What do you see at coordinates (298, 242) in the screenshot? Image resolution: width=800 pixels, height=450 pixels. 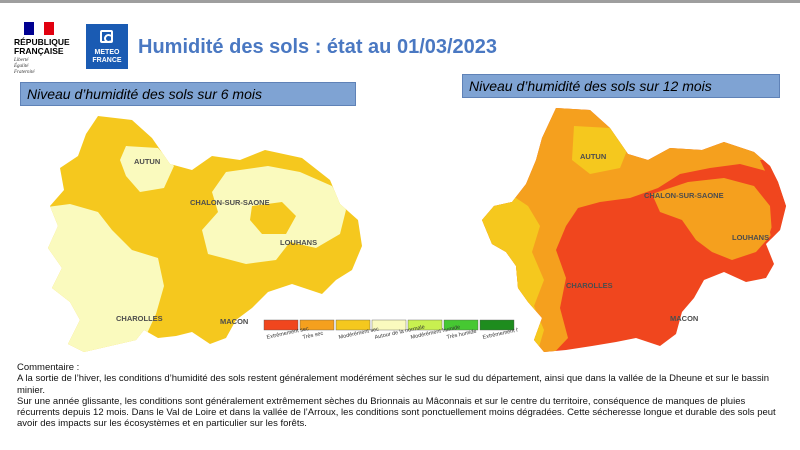 I see `map6-town-louhans: LOUHANS` at bounding box center [298, 242].